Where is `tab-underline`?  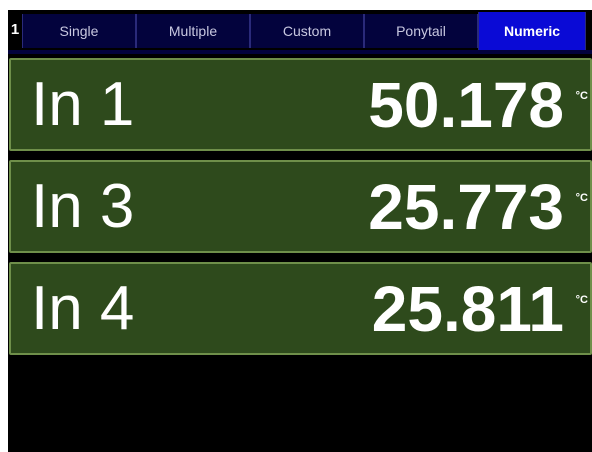
tab-underline is located at coordinates (300, 52).